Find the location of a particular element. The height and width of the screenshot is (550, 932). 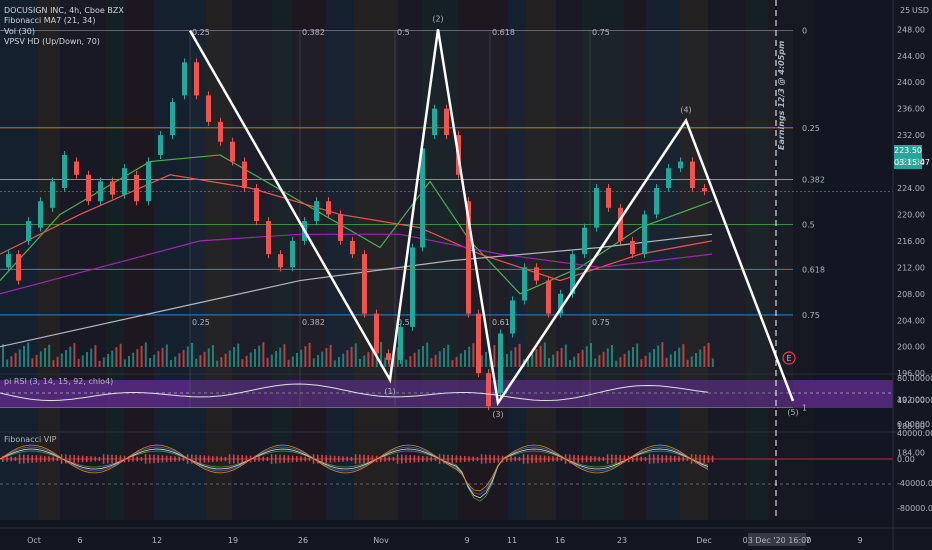

indicator-fib-ma: Fibonacci MA7 (21, 34) is located at coordinates (50, 20).